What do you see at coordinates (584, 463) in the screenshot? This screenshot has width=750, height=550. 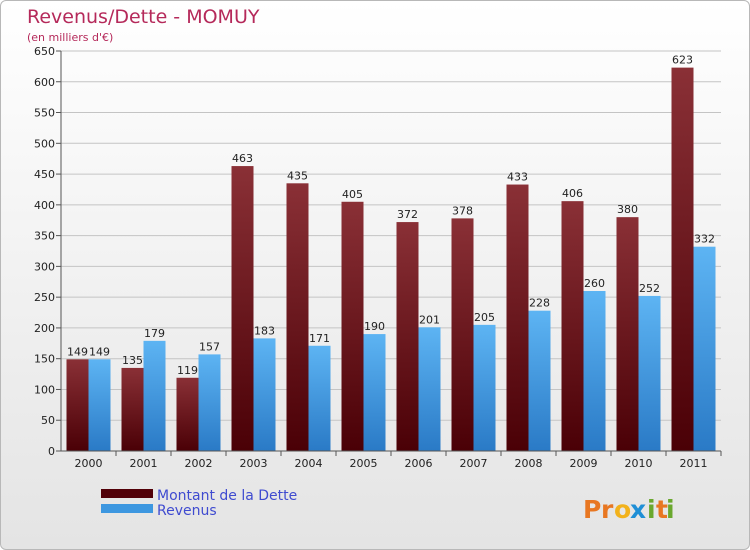 I see `x-tick-label: 2009` at bounding box center [584, 463].